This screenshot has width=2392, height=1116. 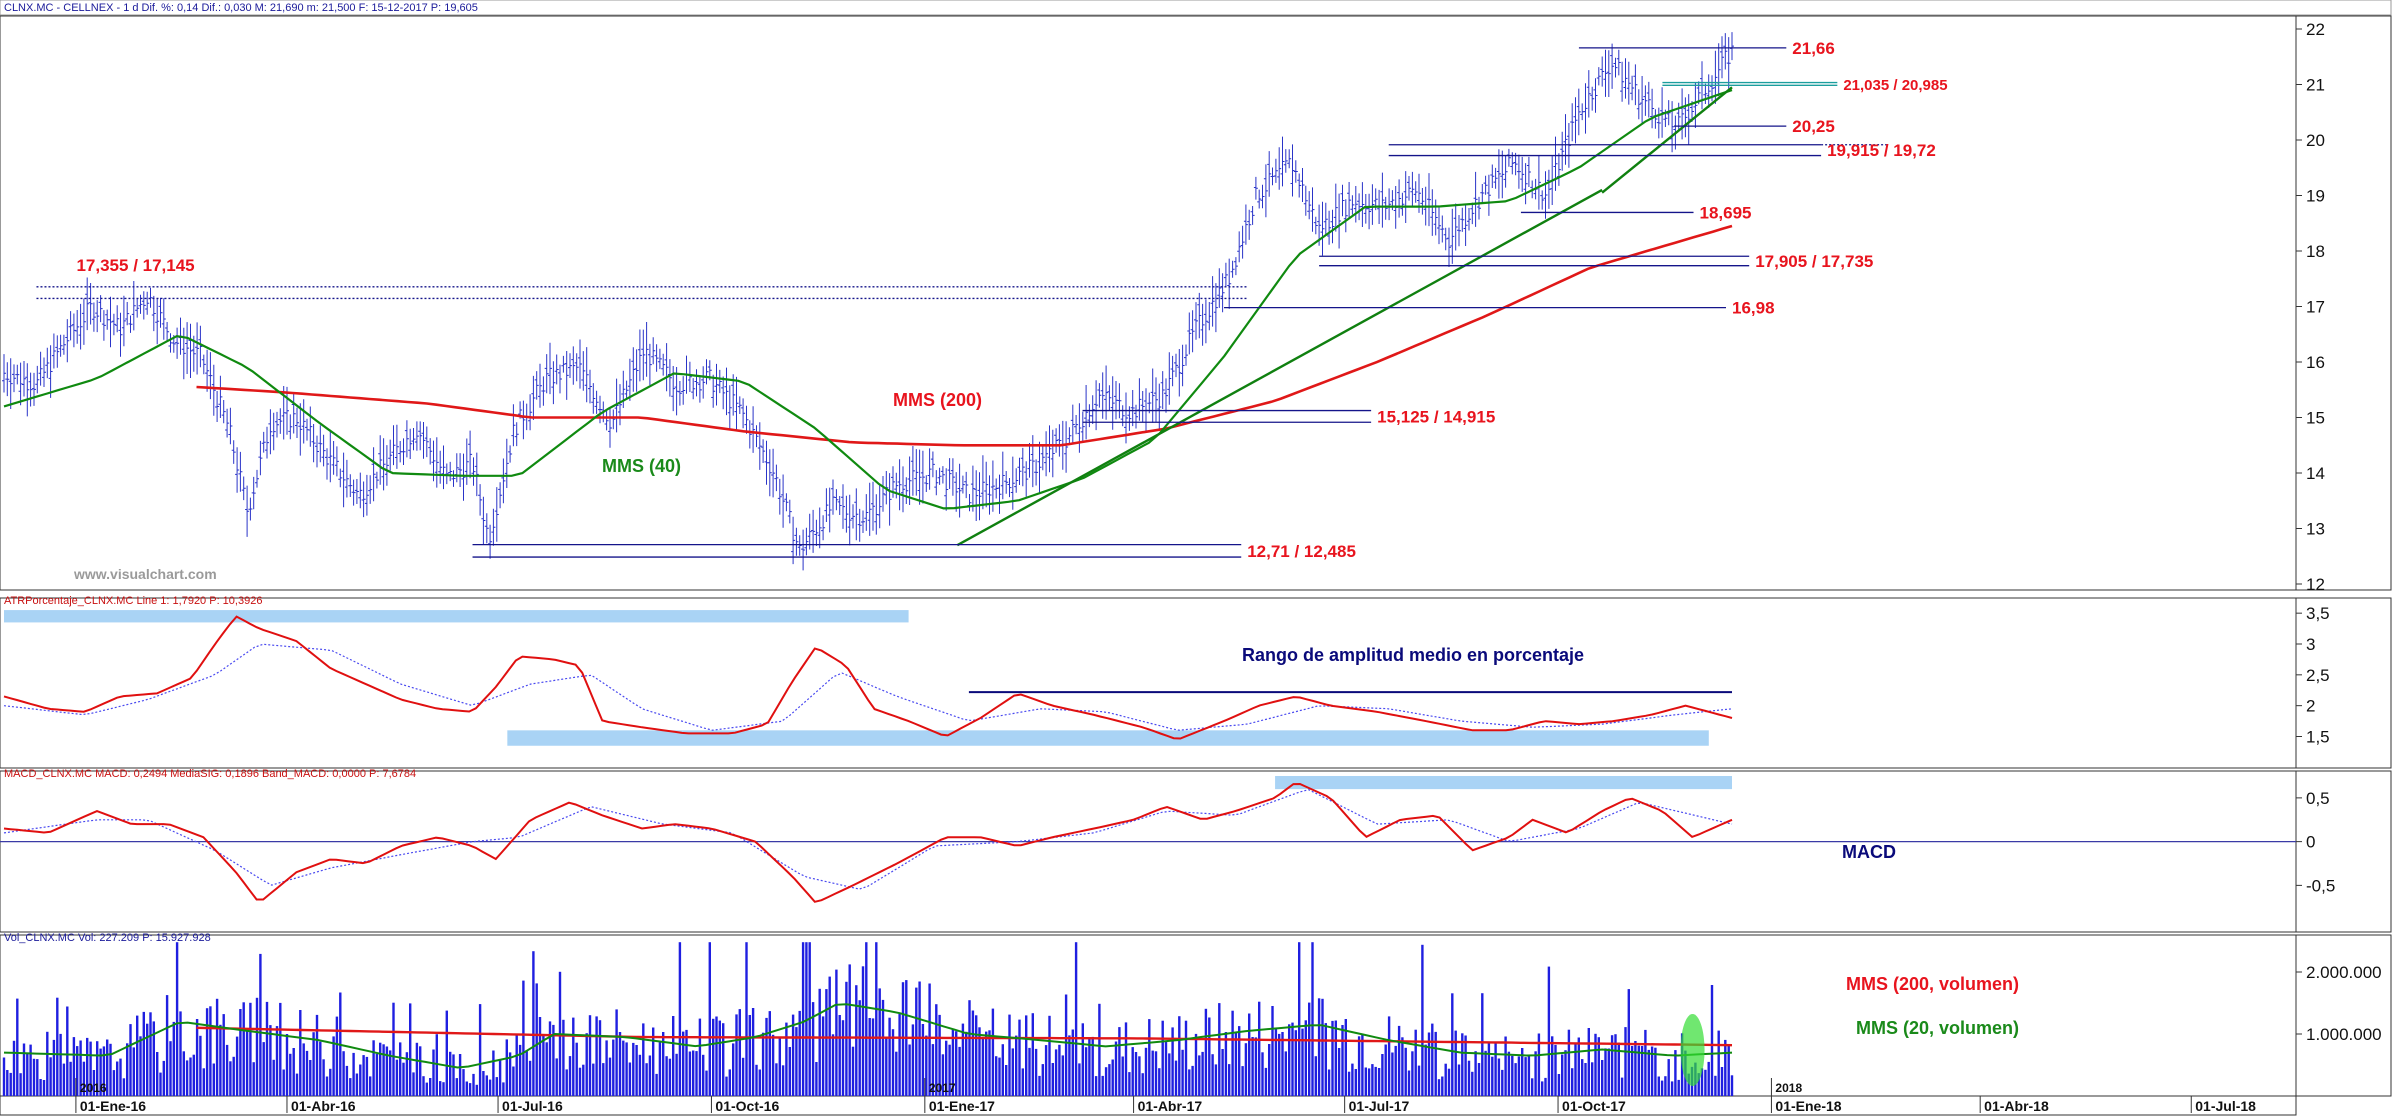 What do you see at coordinates (2315, 362) in the screenshot?
I see `price-ytick-label-4: 16` at bounding box center [2315, 362].